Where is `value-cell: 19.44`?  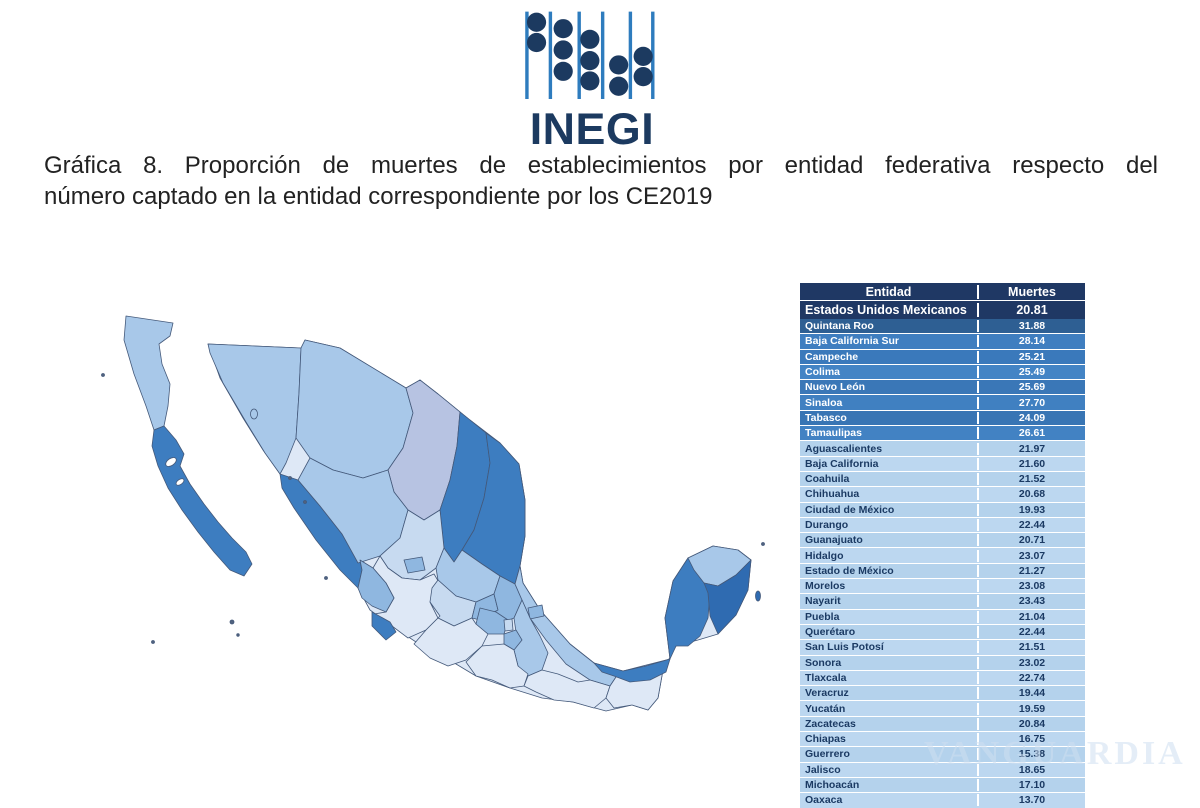
value-cell: 19.44 is located at coordinates (1031, 693).